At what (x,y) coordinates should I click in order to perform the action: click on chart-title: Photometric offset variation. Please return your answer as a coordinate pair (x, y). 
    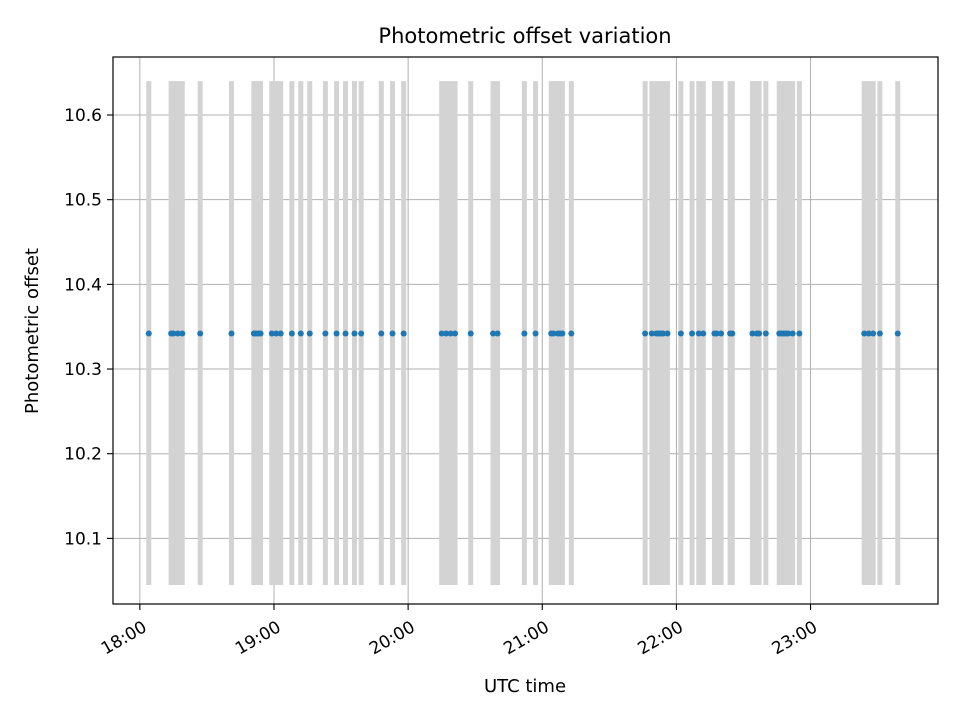
    Looking at the image, I should click on (524, 36).